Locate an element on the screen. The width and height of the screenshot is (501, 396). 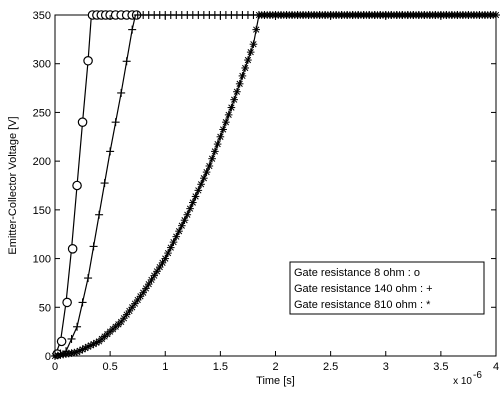
legend-item-3: Gate resistance 810 ohm : * is located at coordinates (362, 305).